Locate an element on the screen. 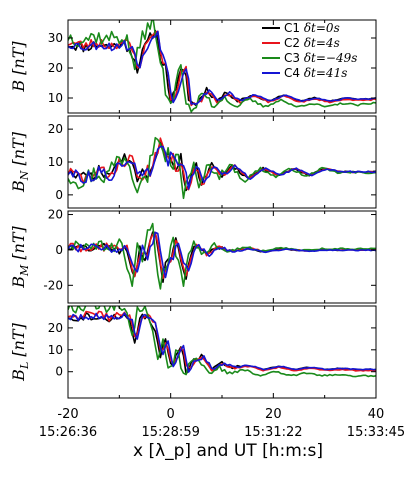 The height and width of the screenshot is (483, 414). x-tick-label: 20 is located at coordinates (273, 414).